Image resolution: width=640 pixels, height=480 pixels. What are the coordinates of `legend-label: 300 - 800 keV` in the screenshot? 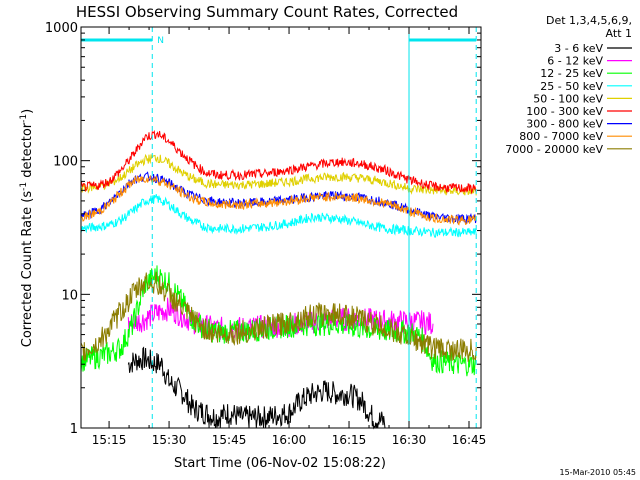 It's located at (564, 124).